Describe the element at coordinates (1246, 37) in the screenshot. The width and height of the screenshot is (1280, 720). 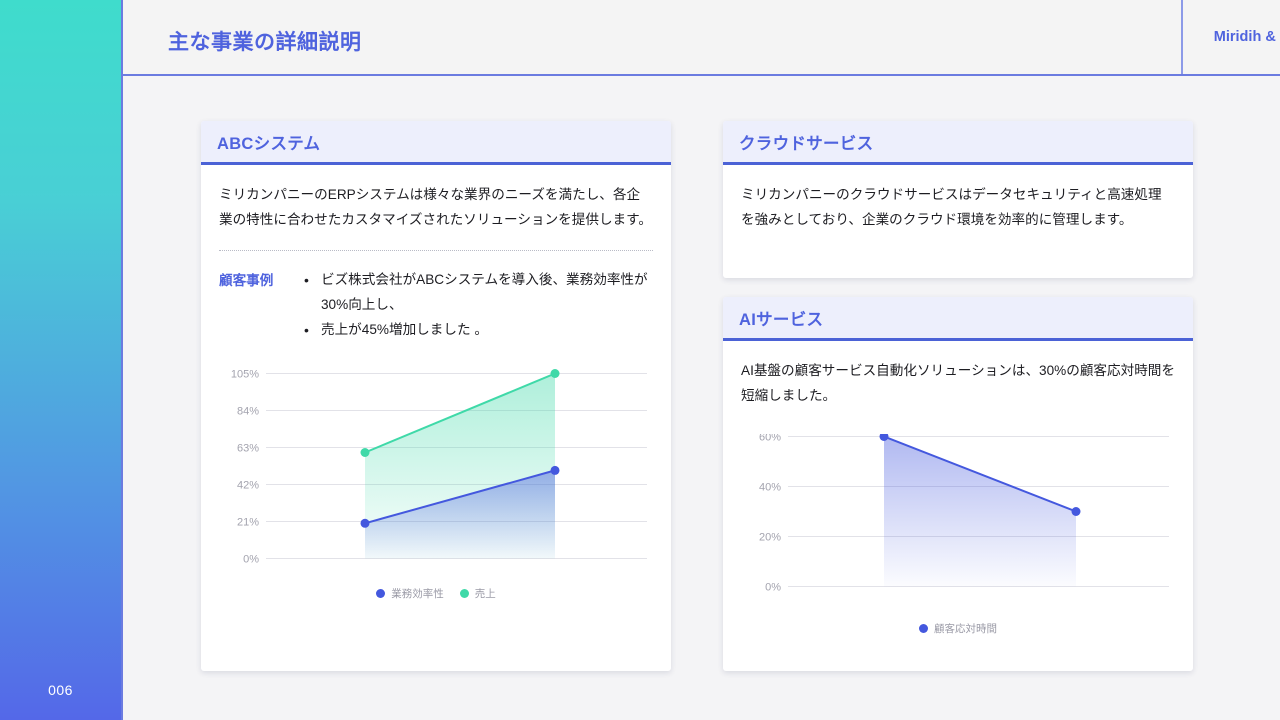
I see `brand-label: Miridih & Co.` at that location.